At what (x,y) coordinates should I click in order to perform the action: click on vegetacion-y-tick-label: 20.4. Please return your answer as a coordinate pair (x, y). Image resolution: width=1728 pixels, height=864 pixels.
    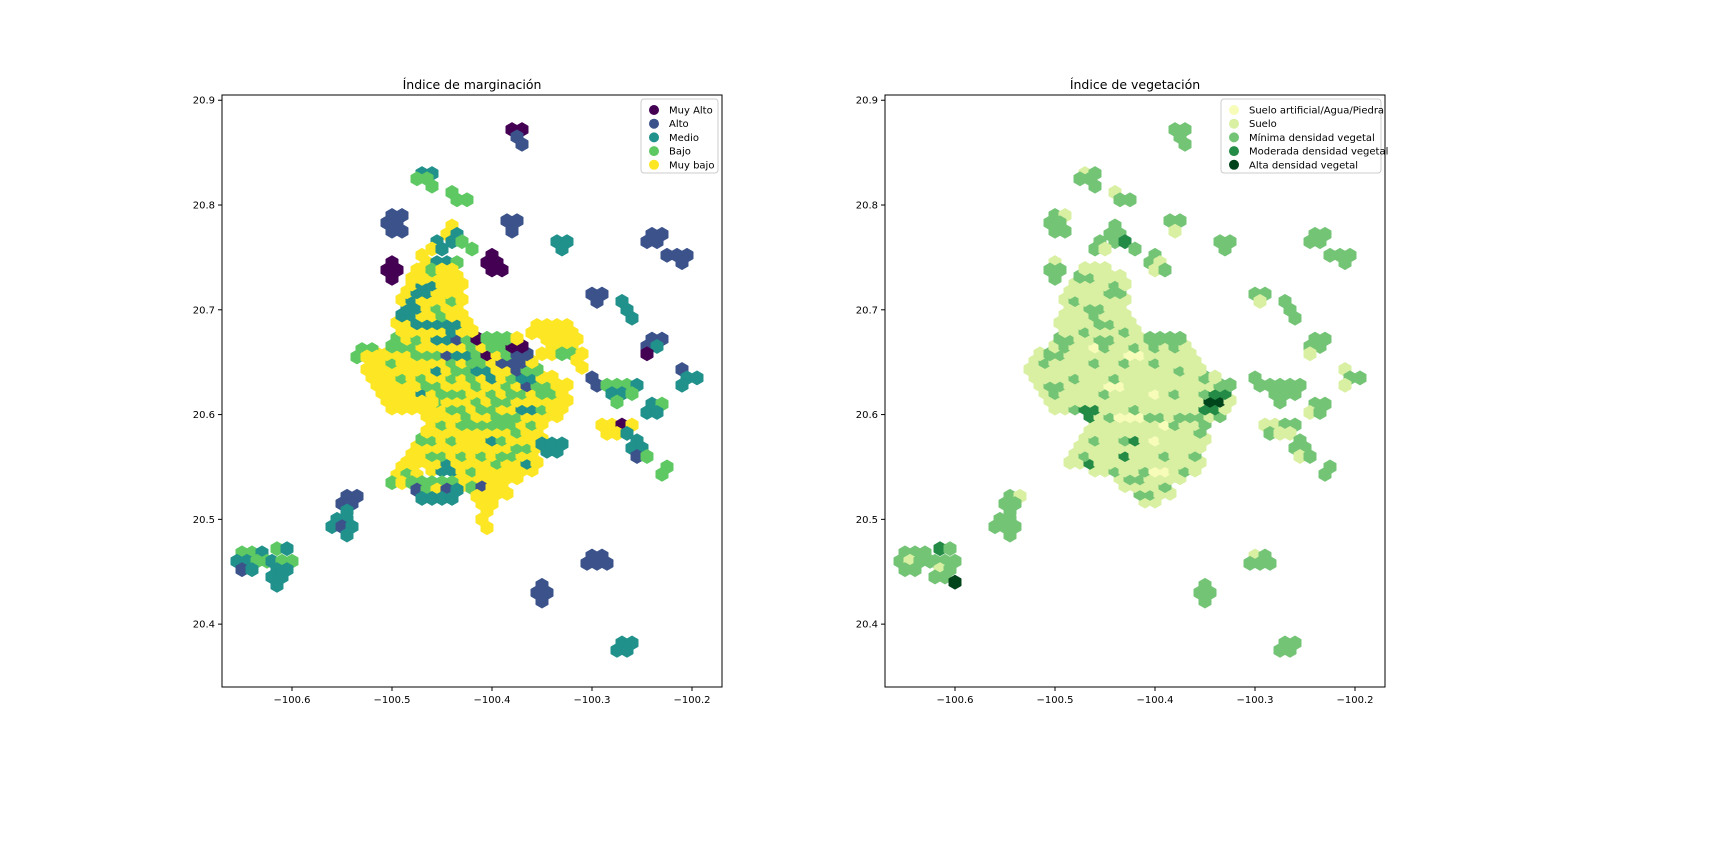
    Looking at the image, I should click on (867, 625).